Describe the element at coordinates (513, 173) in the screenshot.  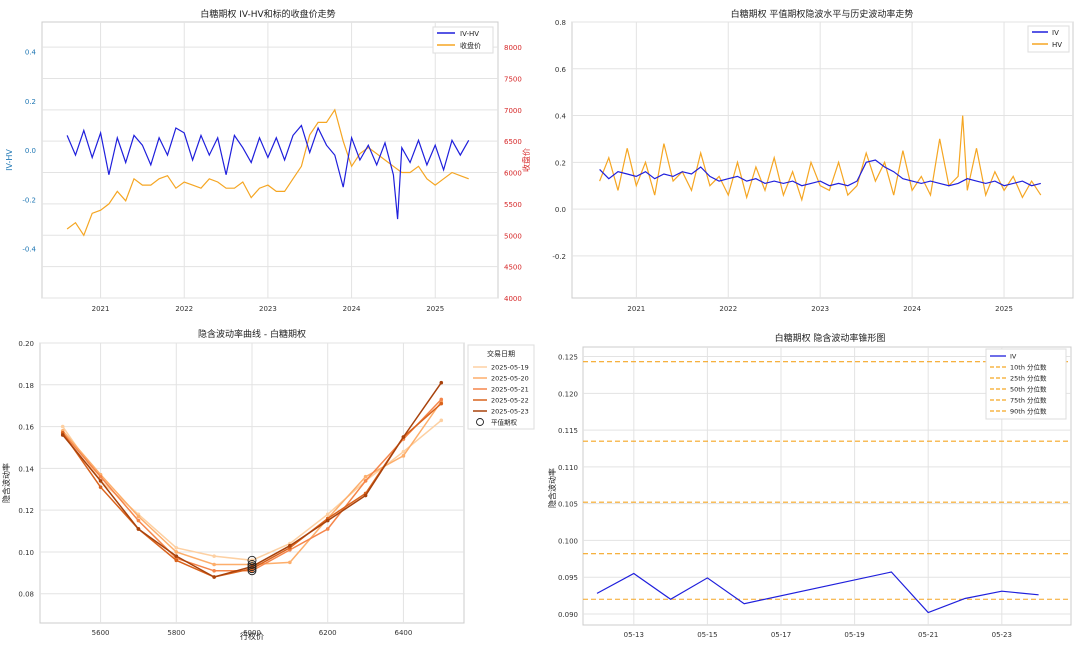
I see `y2-axis-ticks: 4000 4500 5000 5500 6000 6500 7000 7500 8000` at that location.